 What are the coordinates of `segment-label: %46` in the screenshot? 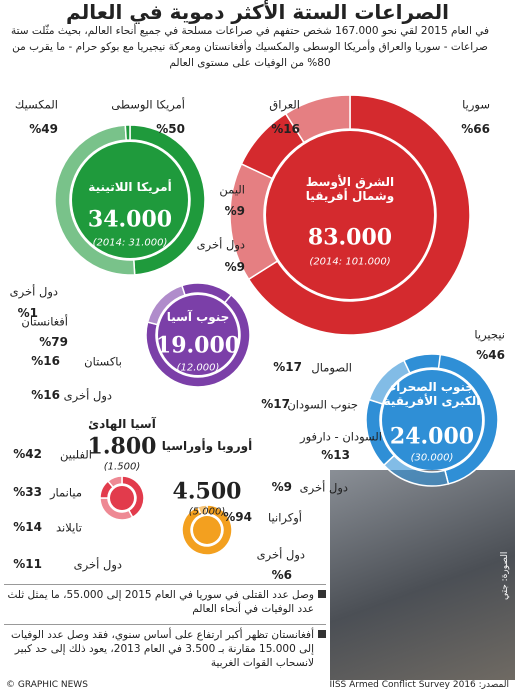 It's located at (490, 355).